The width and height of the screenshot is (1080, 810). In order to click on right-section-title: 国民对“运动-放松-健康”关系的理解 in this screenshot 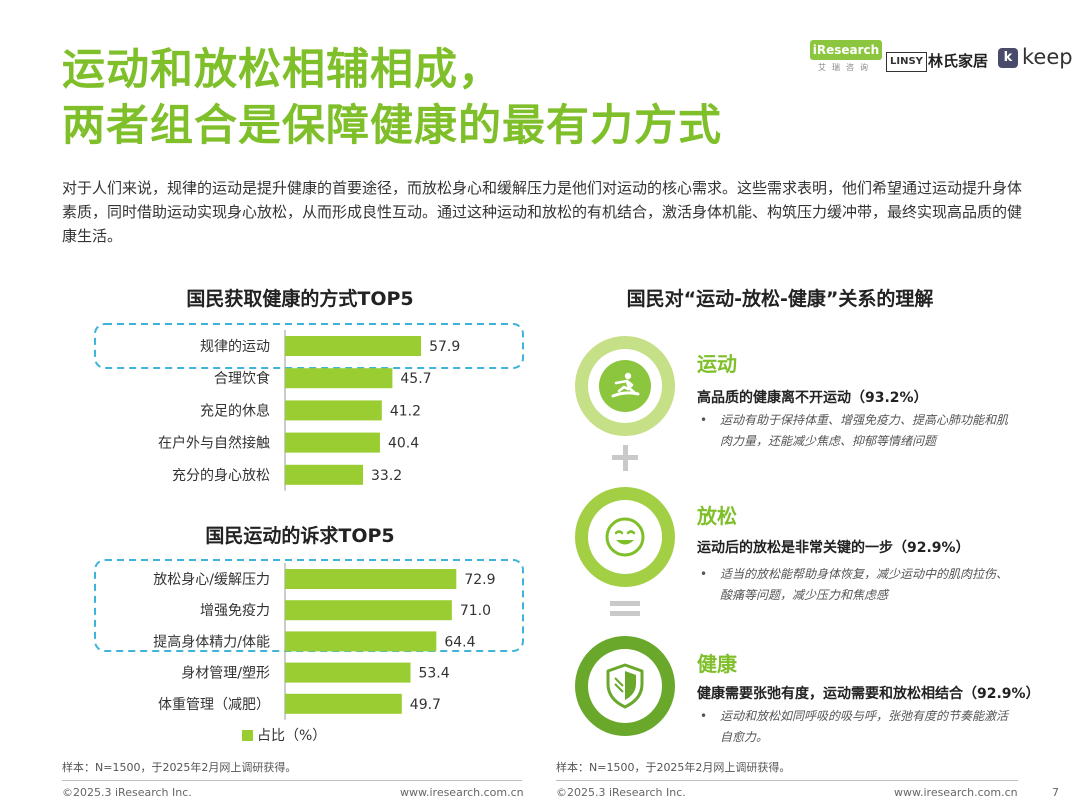, I will do `click(780, 299)`.